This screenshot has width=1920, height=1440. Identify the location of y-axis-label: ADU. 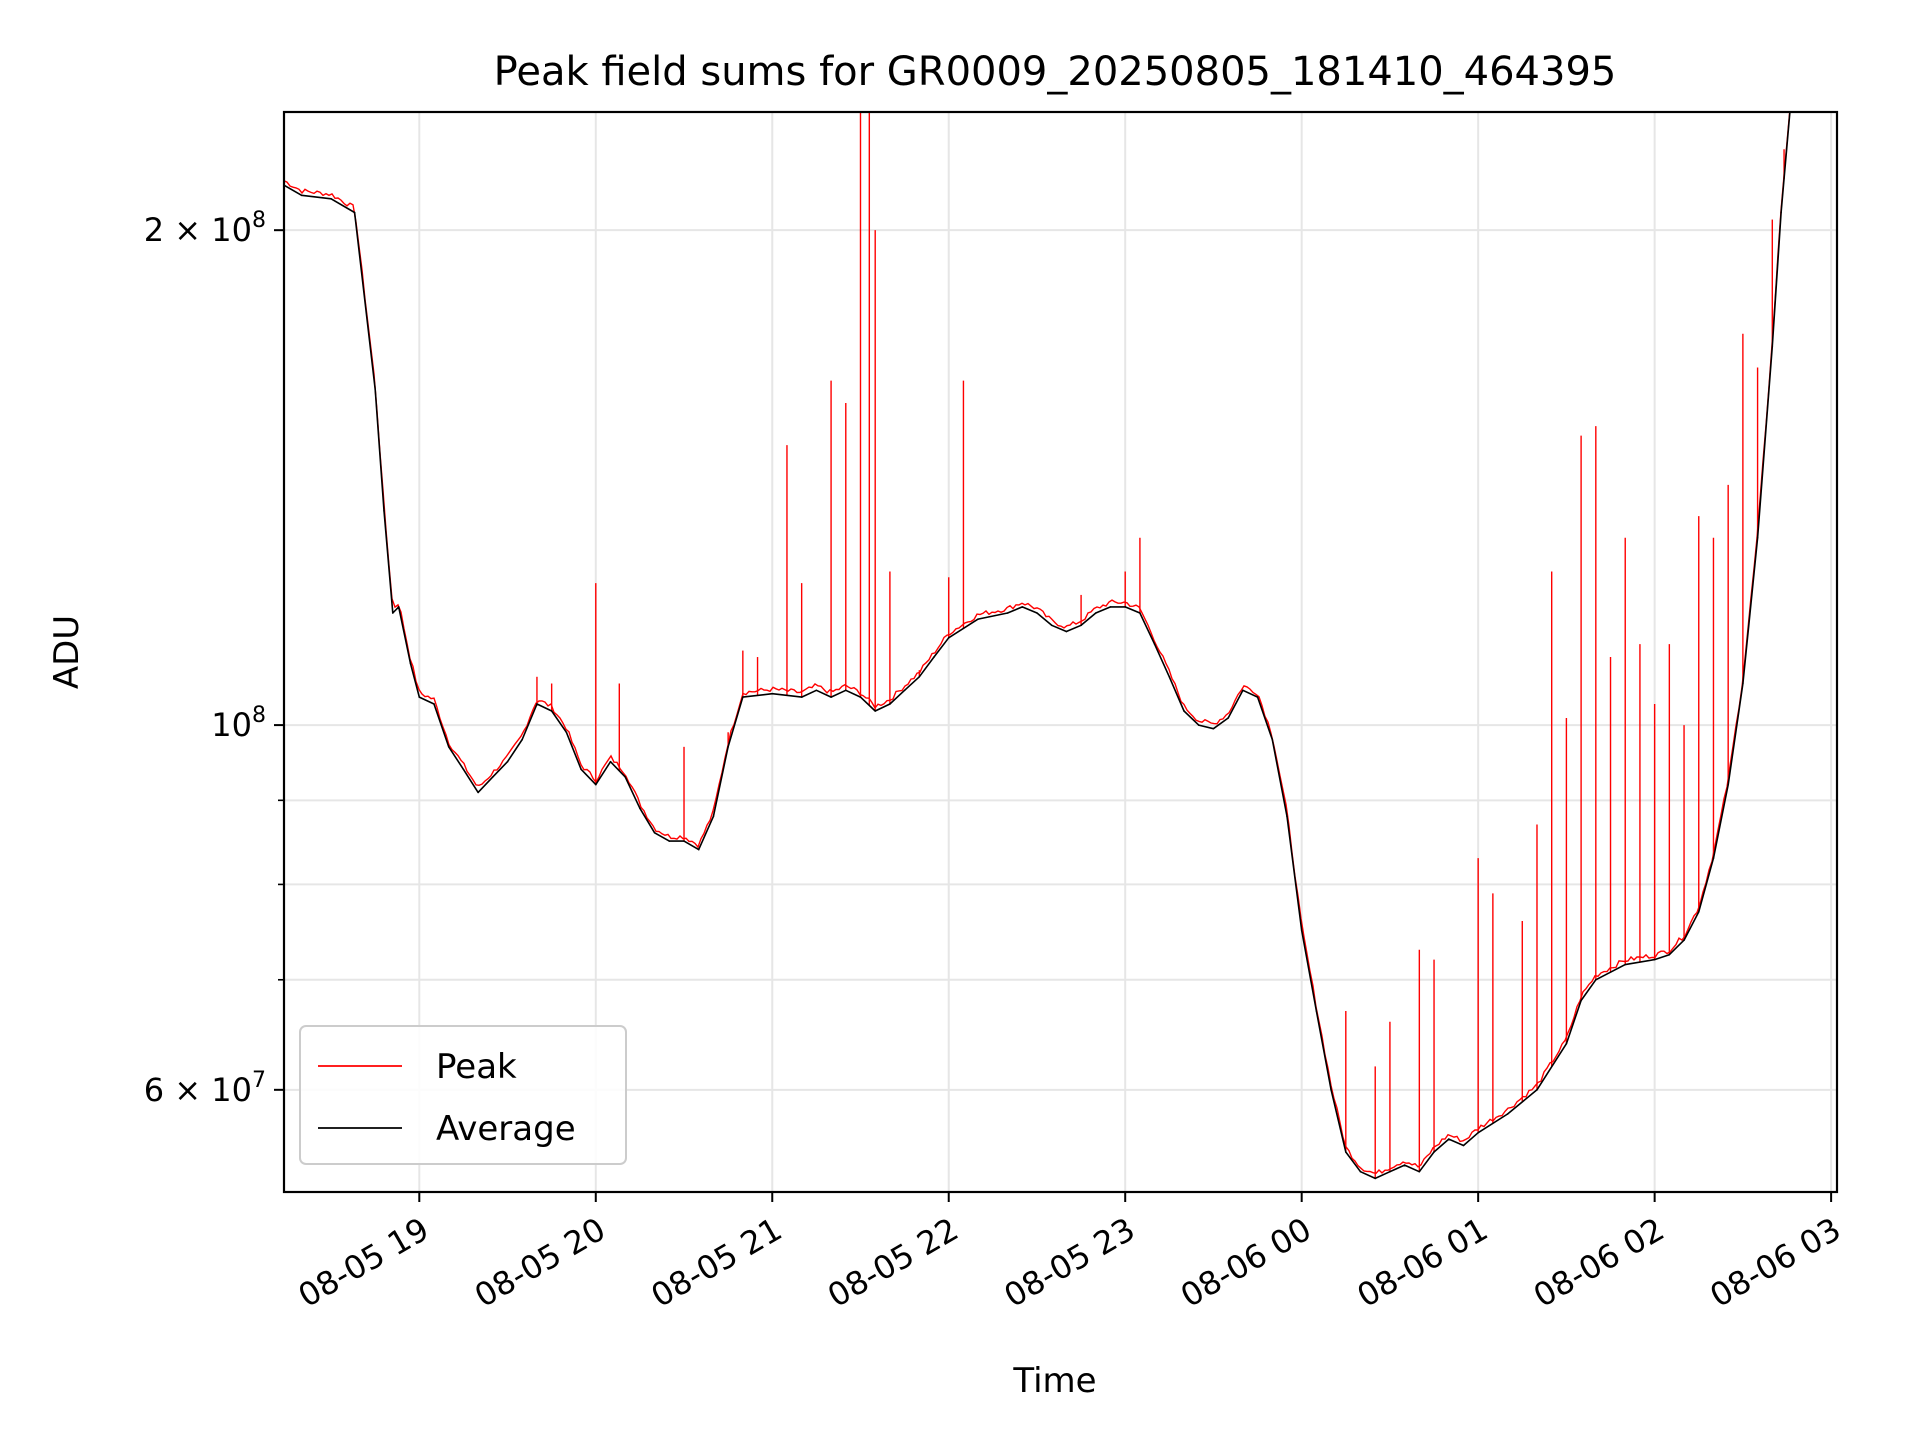
(67, 652).